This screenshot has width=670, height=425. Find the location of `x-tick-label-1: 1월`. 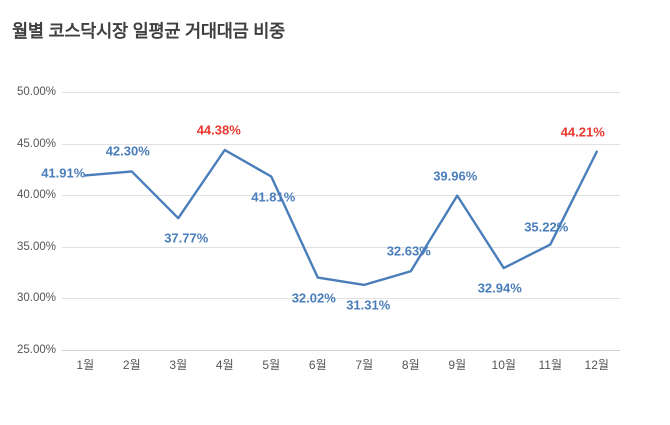

x-tick-label-1: 1월 is located at coordinates (85, 365).